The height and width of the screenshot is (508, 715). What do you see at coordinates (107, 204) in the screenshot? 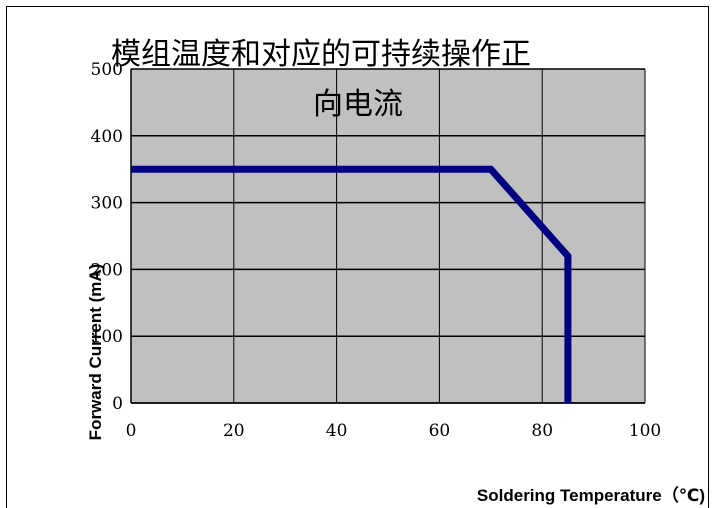
I see `y-tick-label: 300` at bounding box center [107, 204].